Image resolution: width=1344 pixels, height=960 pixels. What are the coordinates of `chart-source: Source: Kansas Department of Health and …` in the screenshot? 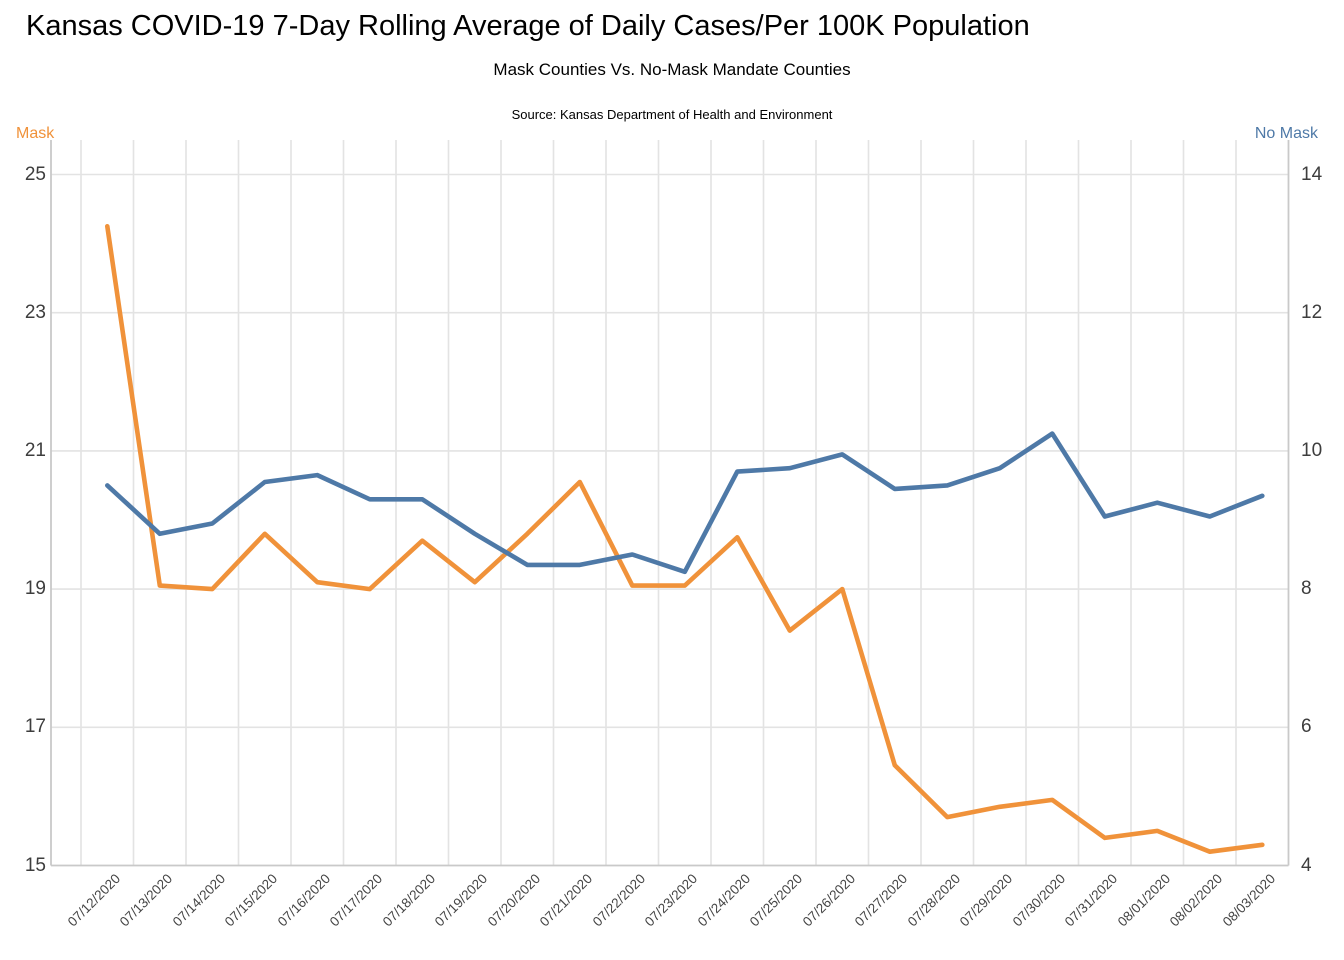 It's located at (672, 114).